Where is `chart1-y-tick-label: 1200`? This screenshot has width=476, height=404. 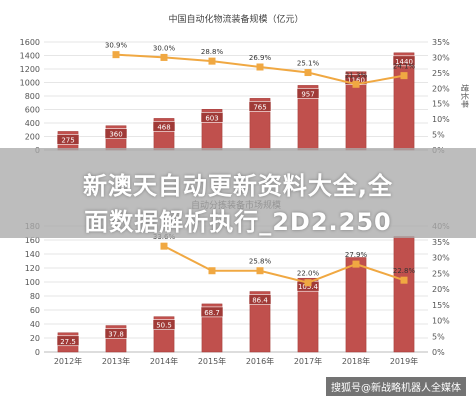
chart1-y-tick-label: 1200 is located at coordinates (30, 69).